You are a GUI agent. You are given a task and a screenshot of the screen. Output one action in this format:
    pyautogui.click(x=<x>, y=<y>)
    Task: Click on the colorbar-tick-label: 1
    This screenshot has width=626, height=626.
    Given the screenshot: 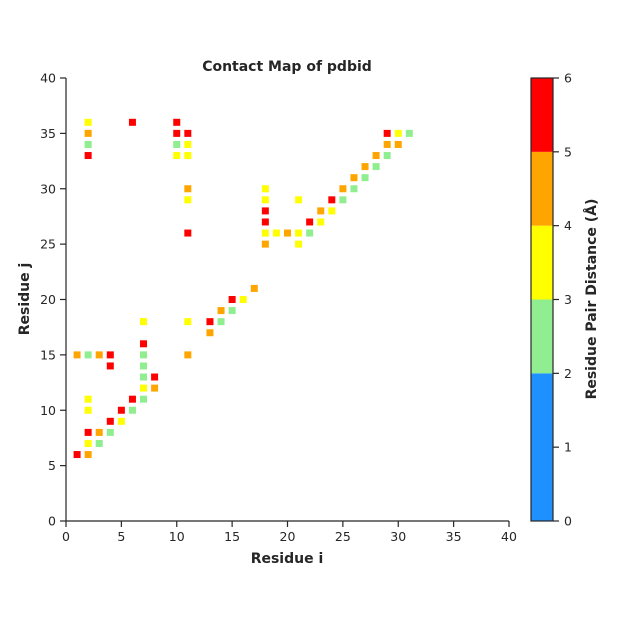 What is the action you would take?
    pyautogui.click(x=568, y=447)
    